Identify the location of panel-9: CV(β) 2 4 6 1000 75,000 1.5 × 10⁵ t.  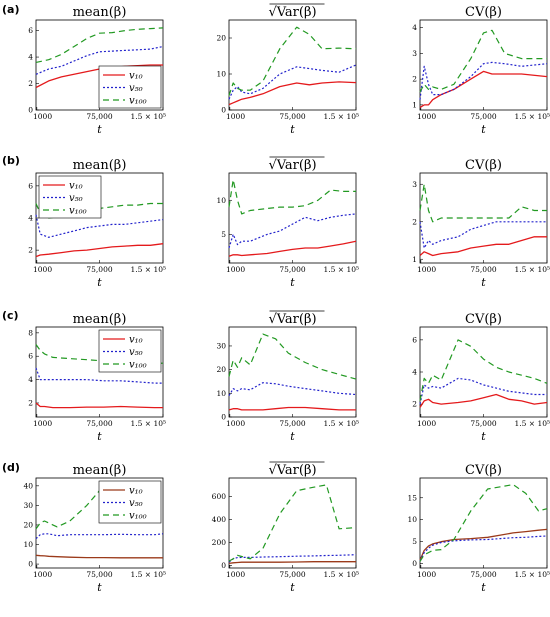
(481, 377).